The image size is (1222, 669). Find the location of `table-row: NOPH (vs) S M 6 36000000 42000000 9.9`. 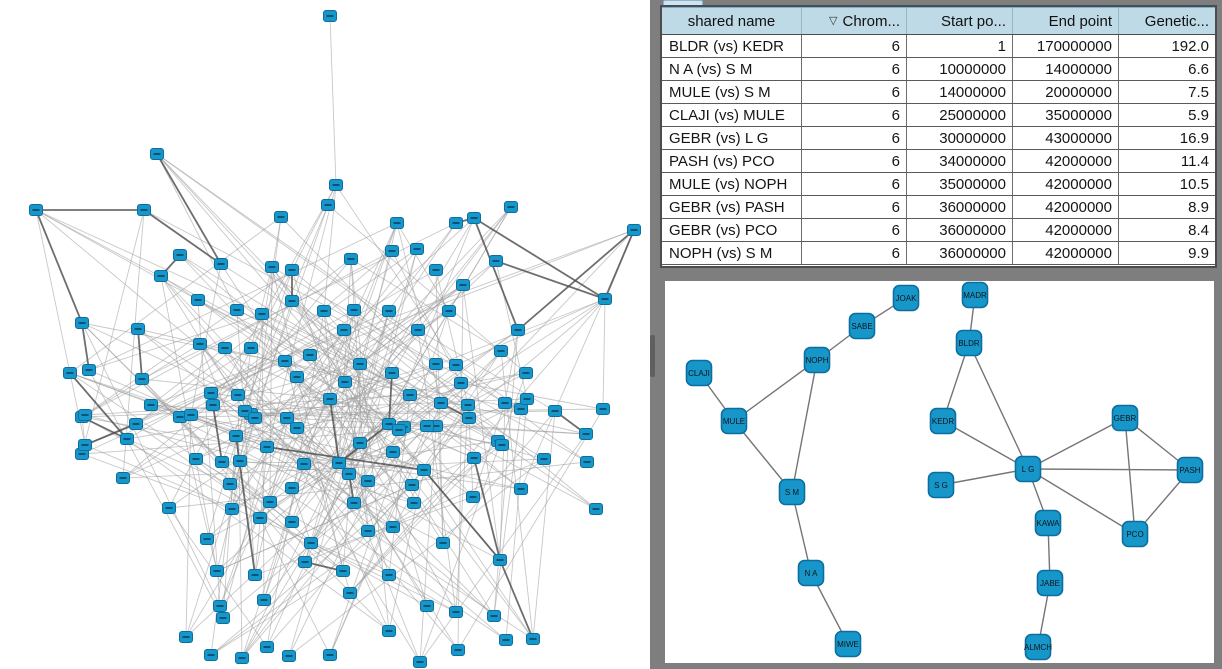

table-row: NOPH (vs) S M 6 36000000 42000000 9.9 is located at coordinates (938, 253).